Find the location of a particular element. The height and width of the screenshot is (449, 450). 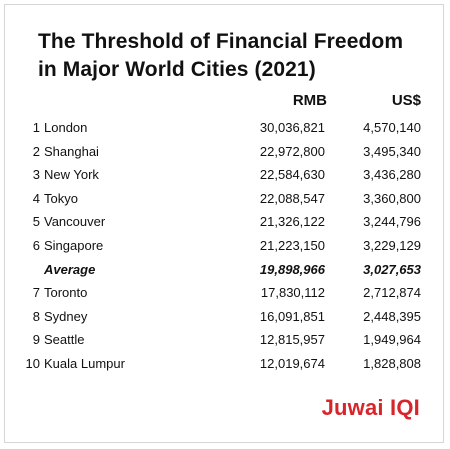

usd-value-cell: 3,244,796 is located at coordinates (392, 222).